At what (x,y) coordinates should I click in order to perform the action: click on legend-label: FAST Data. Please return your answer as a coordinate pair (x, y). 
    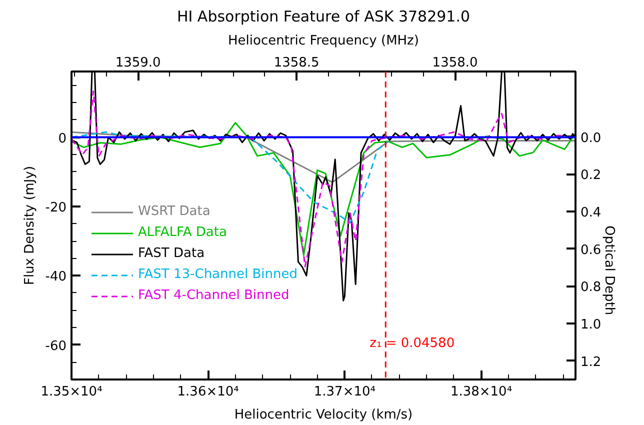
    Looking at the image, I should click on (171, 253).